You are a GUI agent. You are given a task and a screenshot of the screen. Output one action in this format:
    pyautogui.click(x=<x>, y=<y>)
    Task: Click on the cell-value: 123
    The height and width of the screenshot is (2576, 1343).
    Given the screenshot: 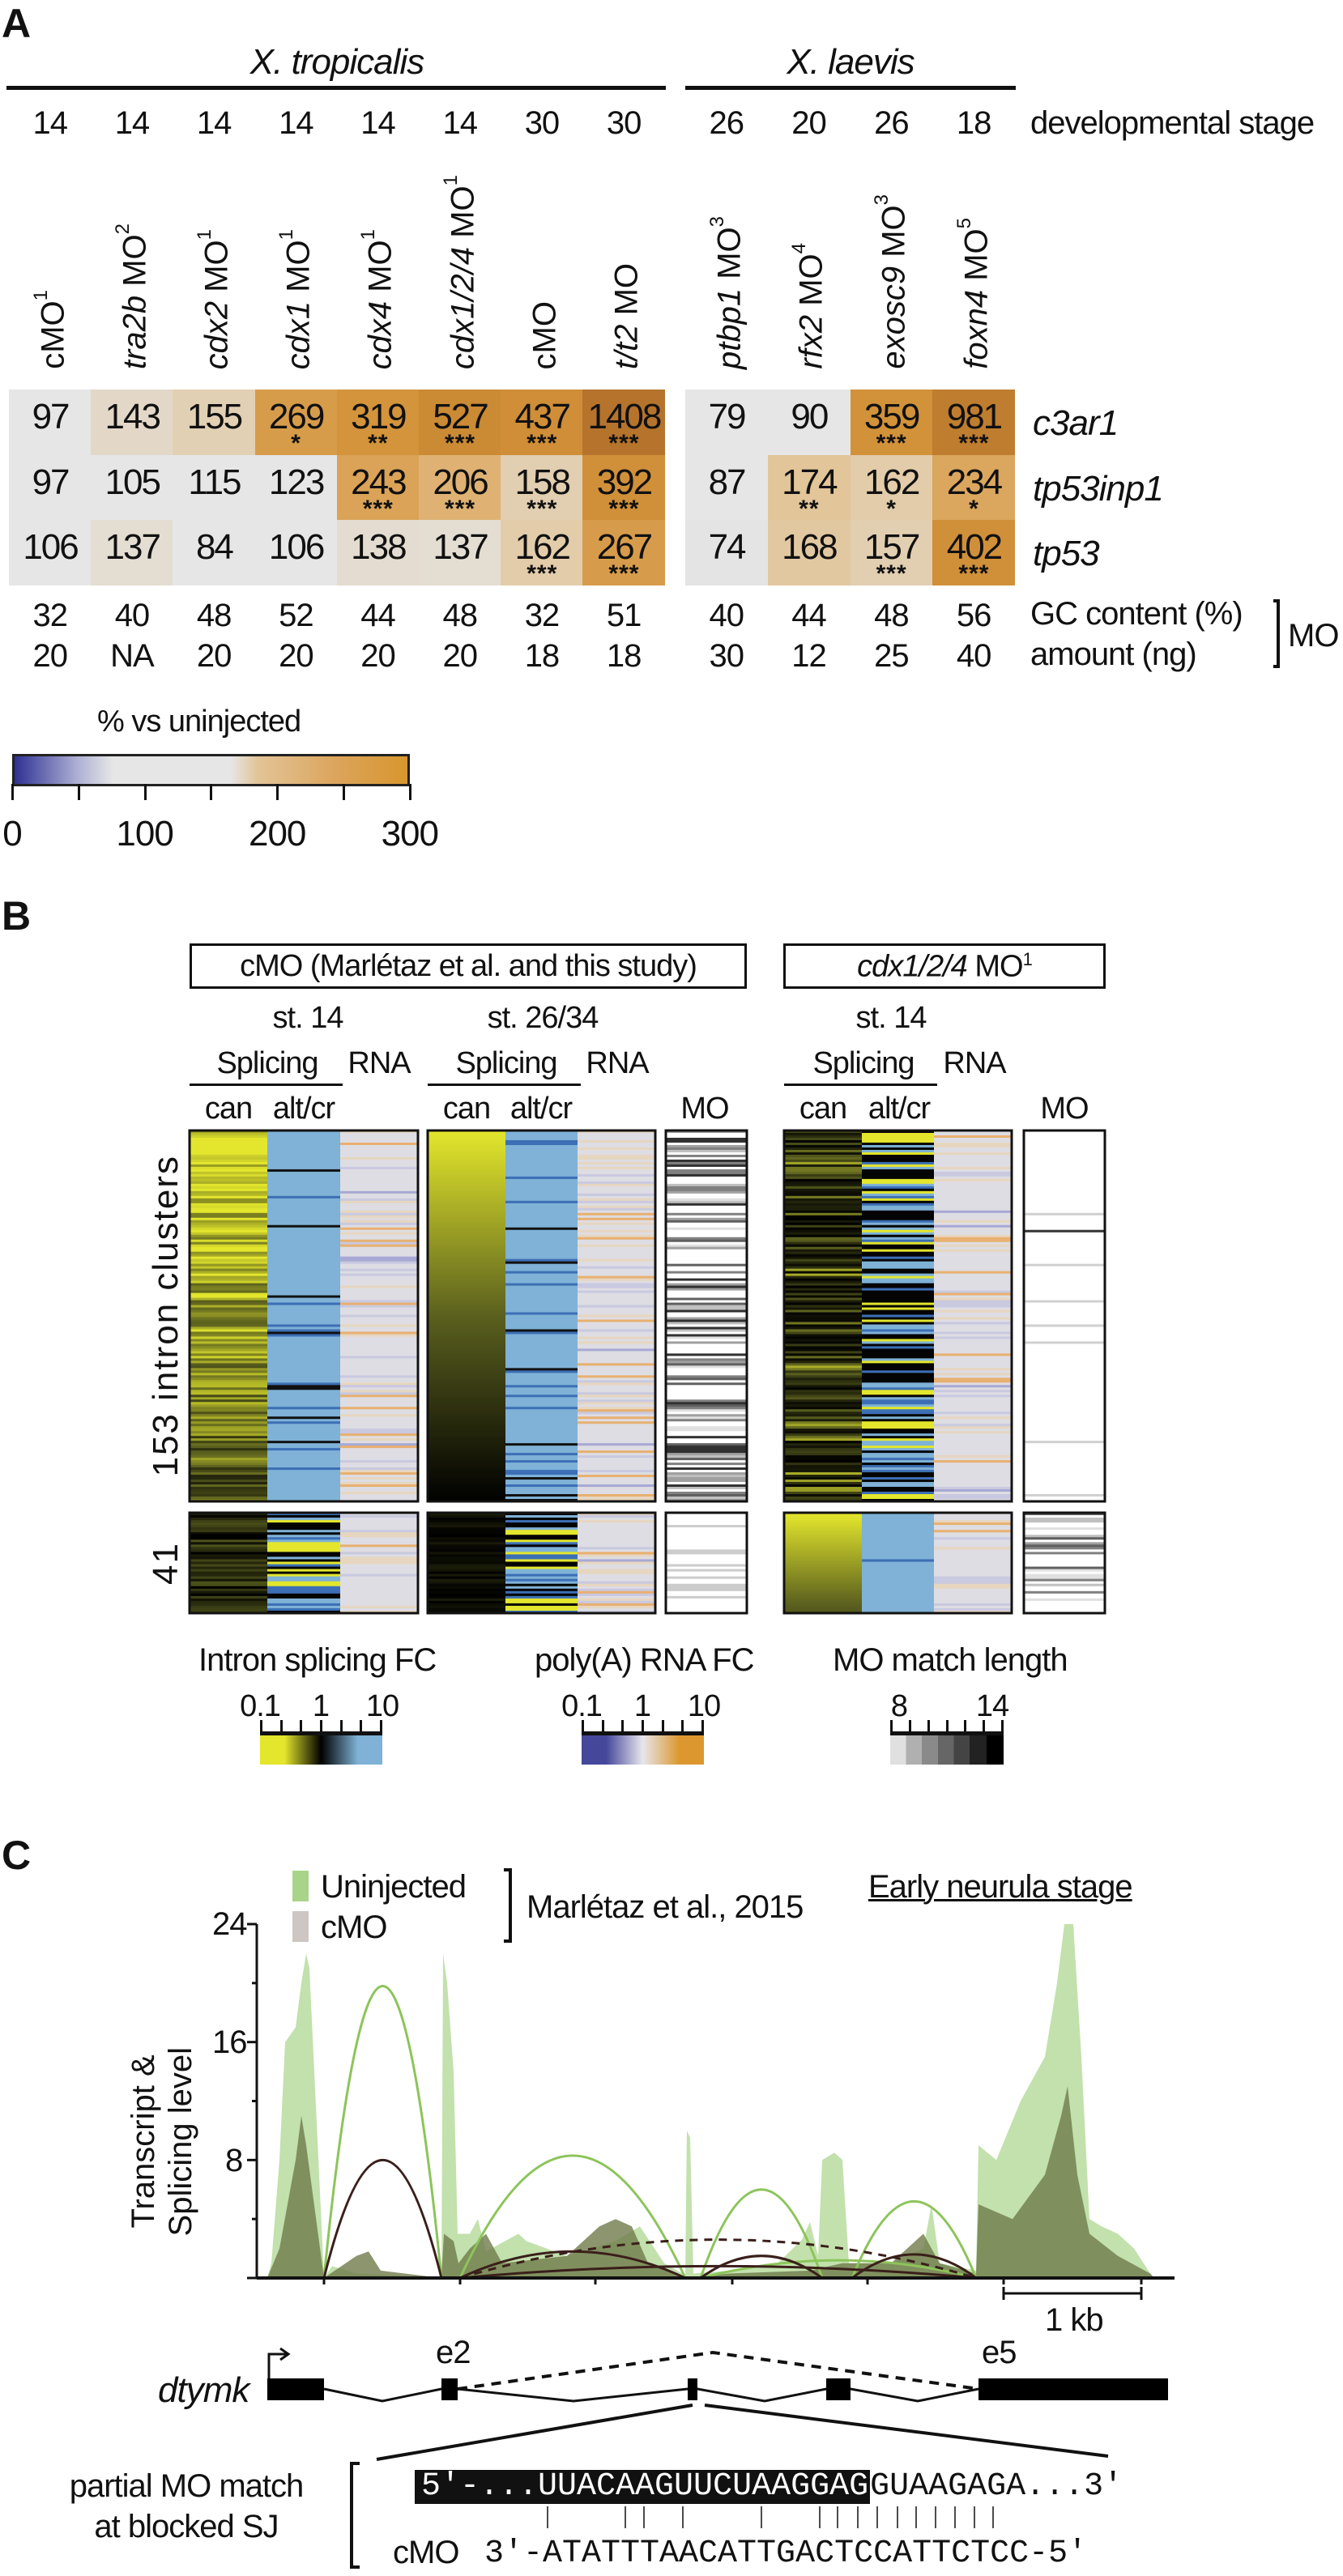 What is the action you would take?
    pyautogui.click(x=296, y=482)
    